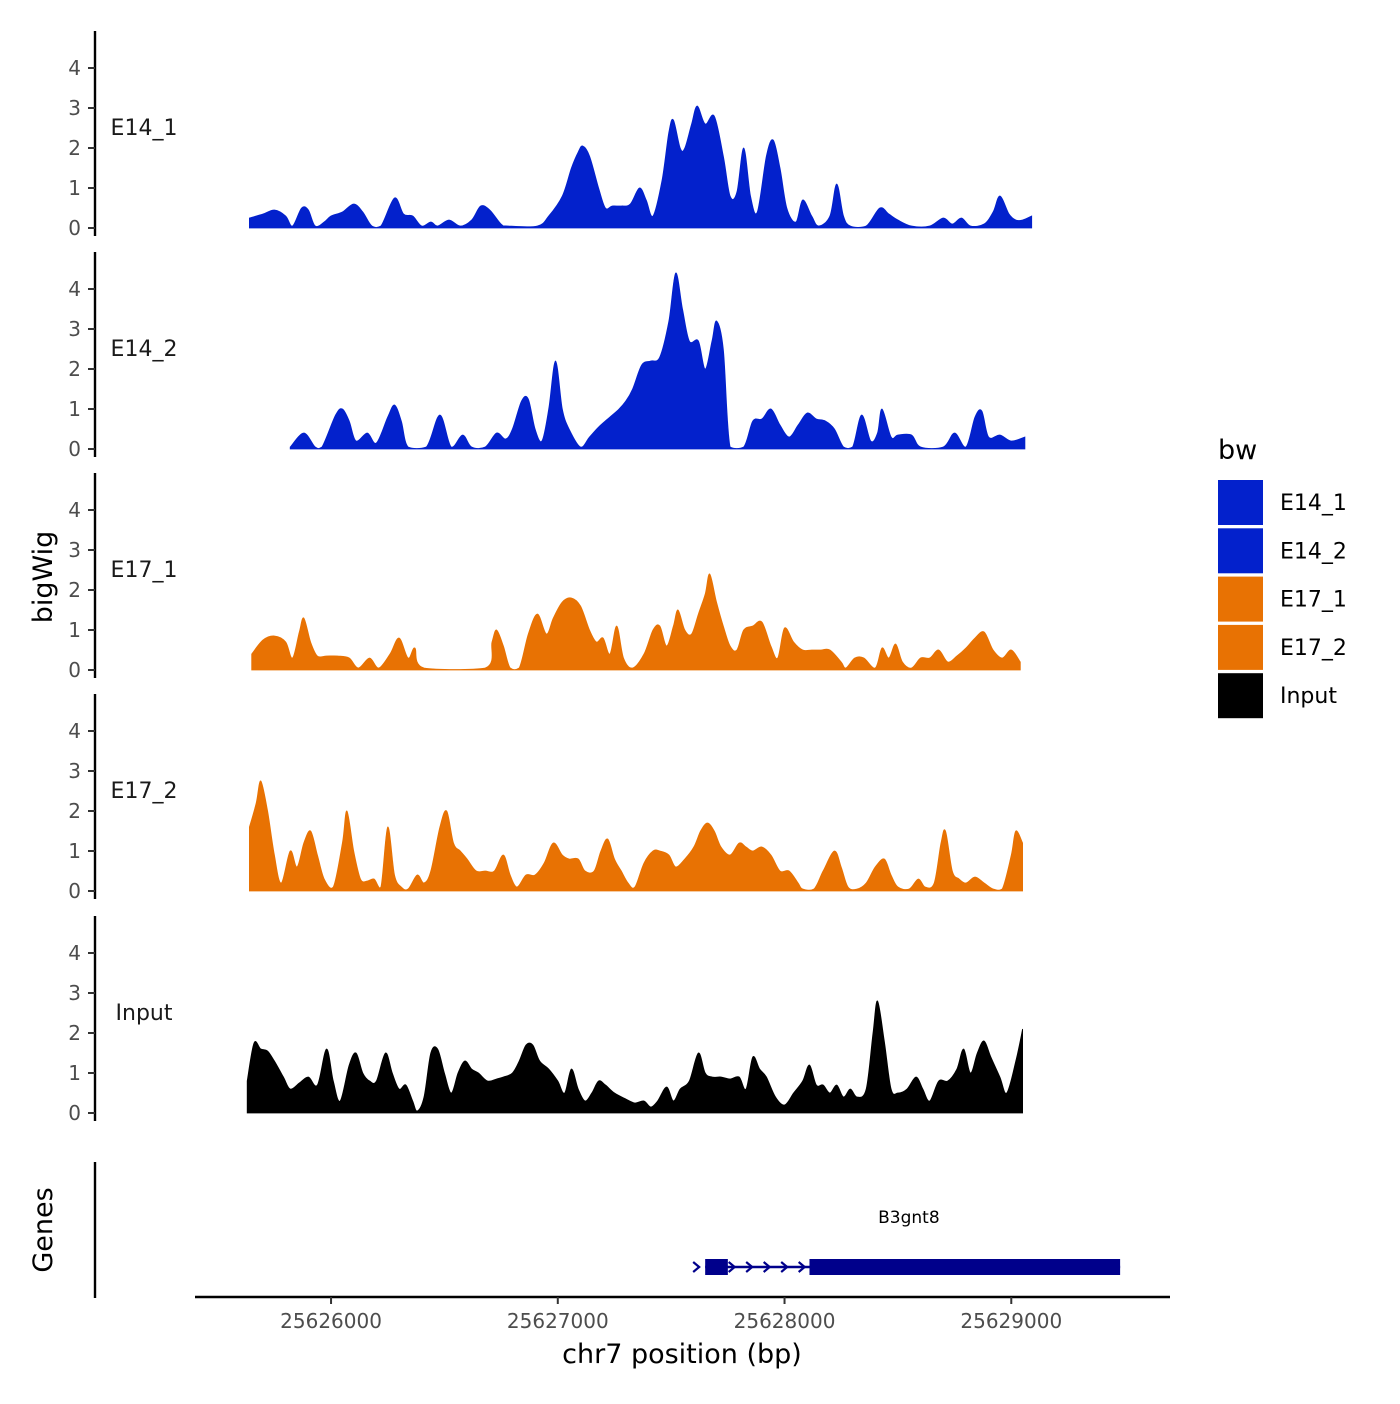 This screenshot has height=1404, width=1400. Describe the element at coordinates (43, 577) in the screenshot. I see `y-axis-title: bigWig` at that location.